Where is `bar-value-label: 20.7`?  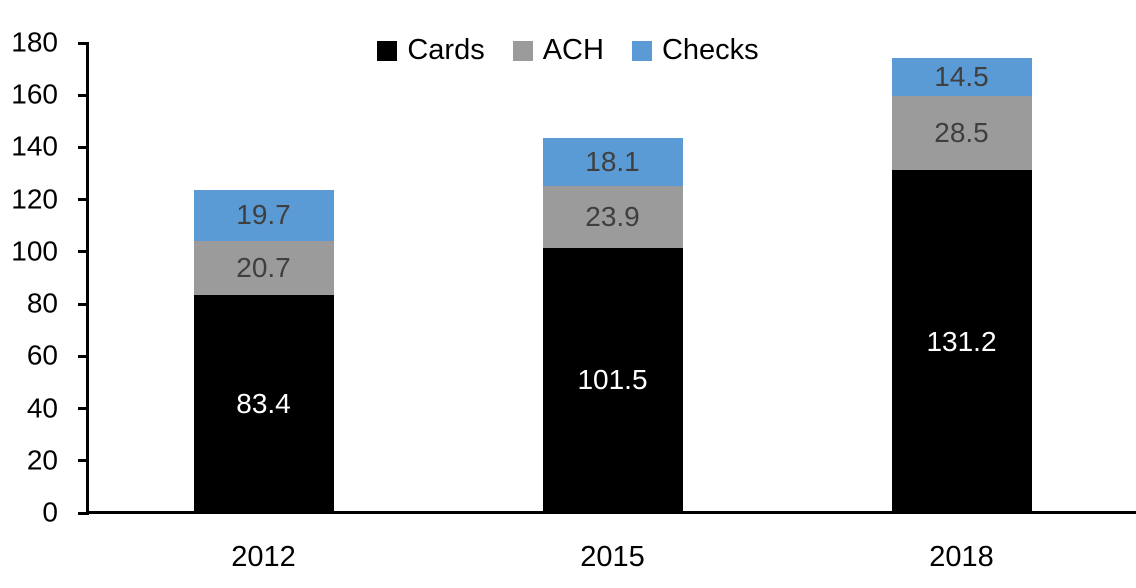
bar-value-label: 20.7 is located at coordinates (263, 268).